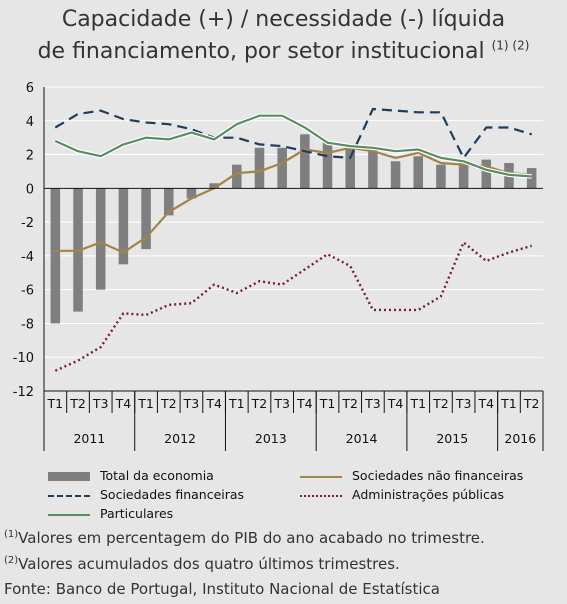 This screenshot has width=567, height=604. I want to click on legend-swatch-administracoes-publicas, so click(321, 496).